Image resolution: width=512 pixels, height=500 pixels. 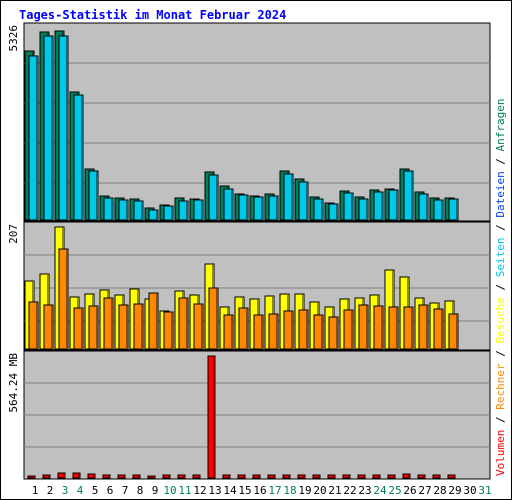 What do you see at coordinates (199, 490) in the screenshot?
I see `day-label-12: 12` at bounding box center [199, 490].